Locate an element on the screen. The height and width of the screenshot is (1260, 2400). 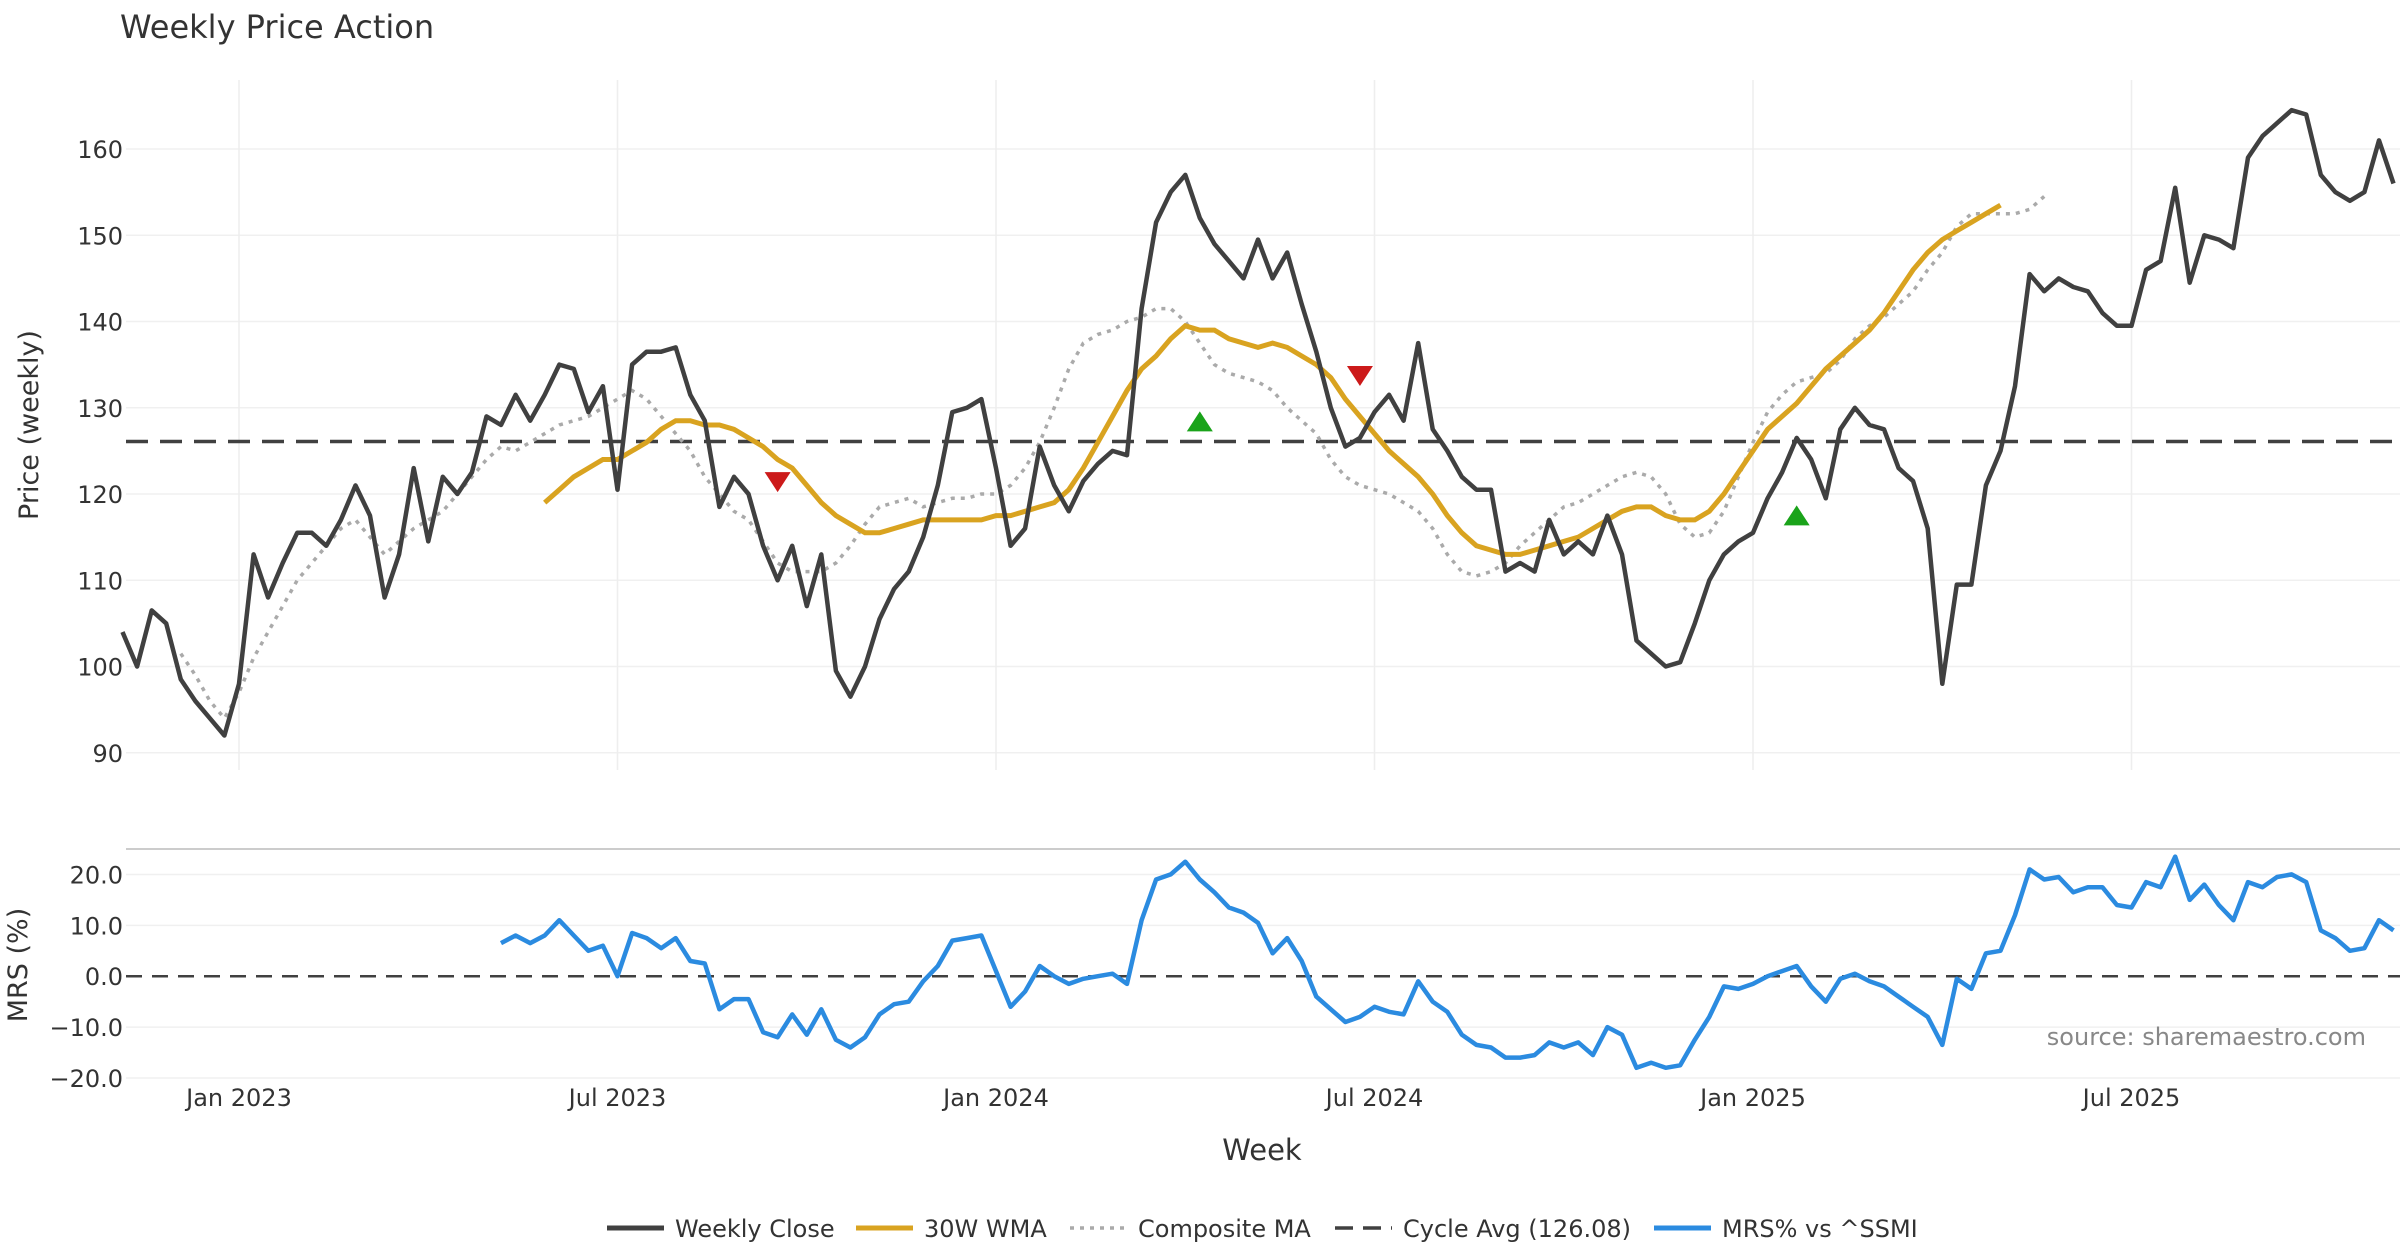
source-annotation: source: sharemaestro.com is located at coordinates (2206, 1037).